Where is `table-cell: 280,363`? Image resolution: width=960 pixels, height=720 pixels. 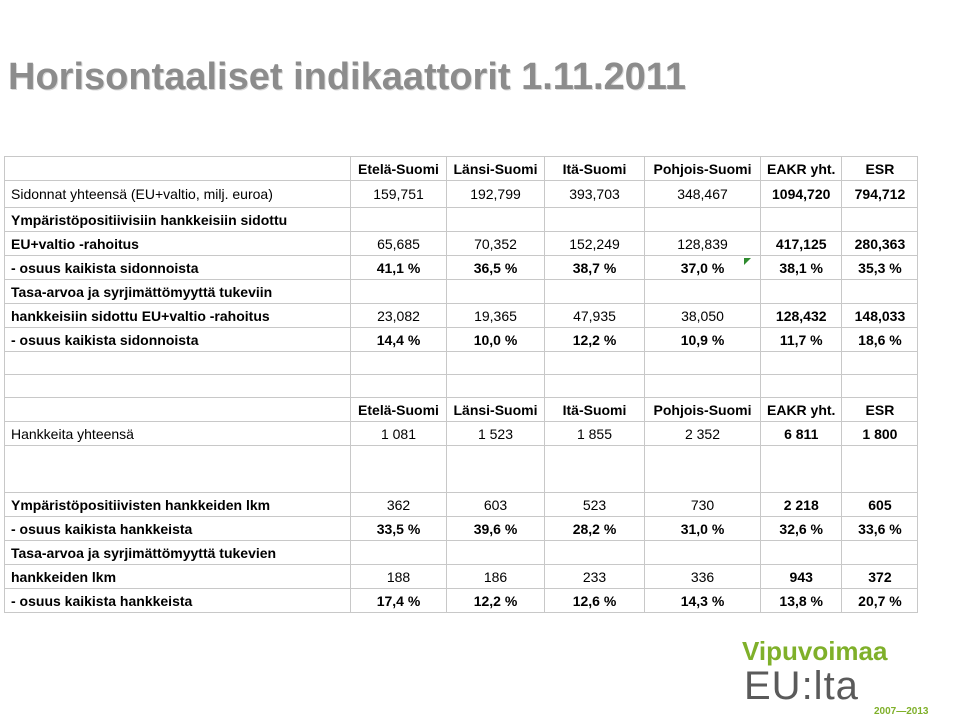
table-cell: 280,363 is located at coordinates (880, 243).